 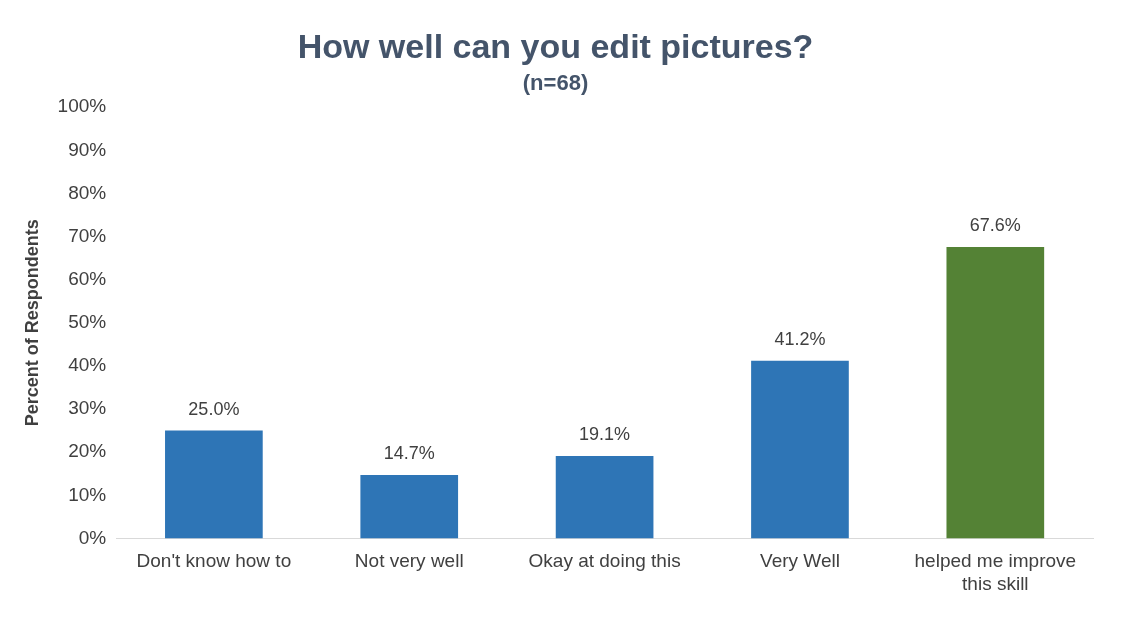 What do you see at coordinates (92, 537) in the screenshot?
I see `y-tick-label: 0%` at bounding box center [92, 537].